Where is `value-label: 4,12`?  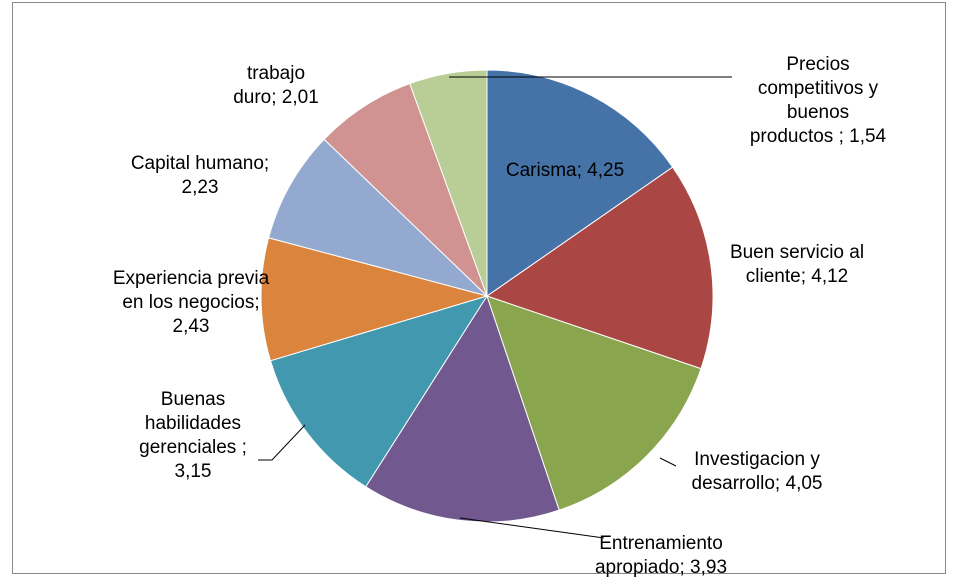 value-label: 4,12 is located at coordinates (830, 276).